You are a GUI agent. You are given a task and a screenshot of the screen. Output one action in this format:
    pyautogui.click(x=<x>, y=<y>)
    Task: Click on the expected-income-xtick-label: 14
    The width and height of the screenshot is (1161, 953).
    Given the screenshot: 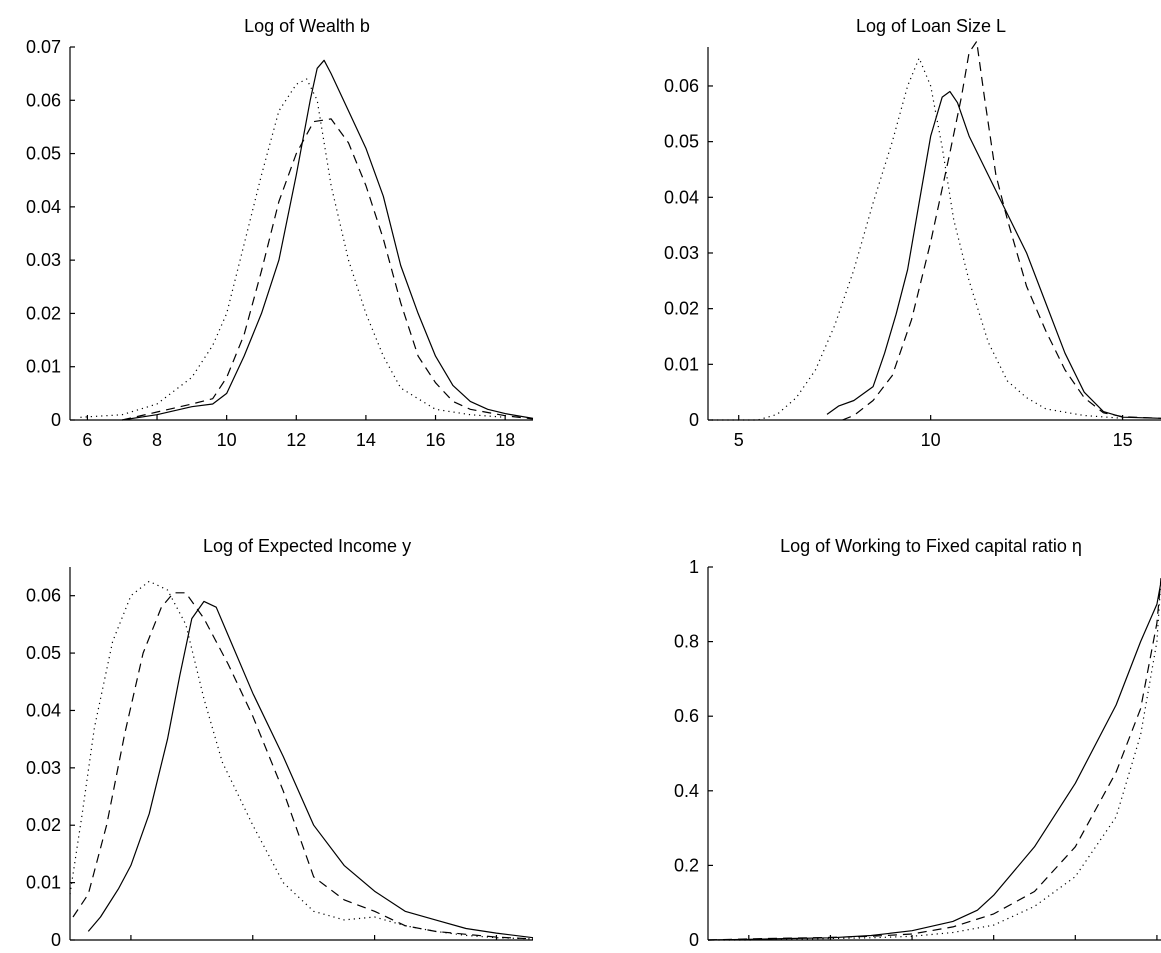 What is the action you would take?
    pyautogui.click(x=253, y=951)
    